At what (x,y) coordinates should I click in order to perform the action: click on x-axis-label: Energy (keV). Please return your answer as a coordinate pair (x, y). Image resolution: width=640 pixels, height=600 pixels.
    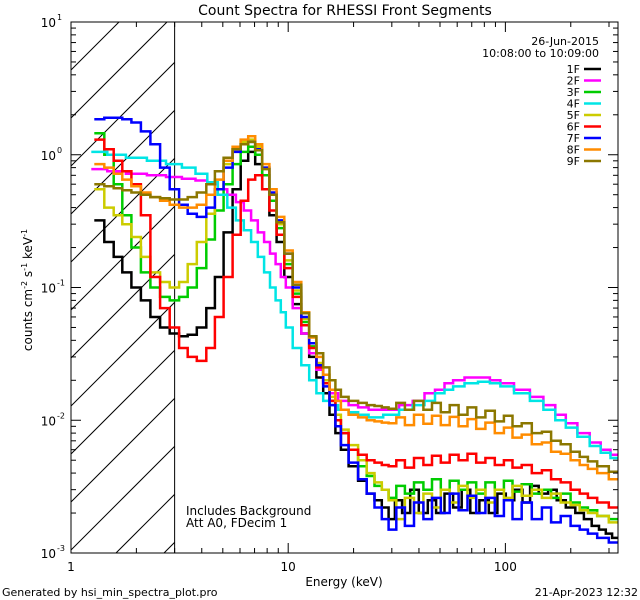
    Looking at the image, I should click on (343, 582).